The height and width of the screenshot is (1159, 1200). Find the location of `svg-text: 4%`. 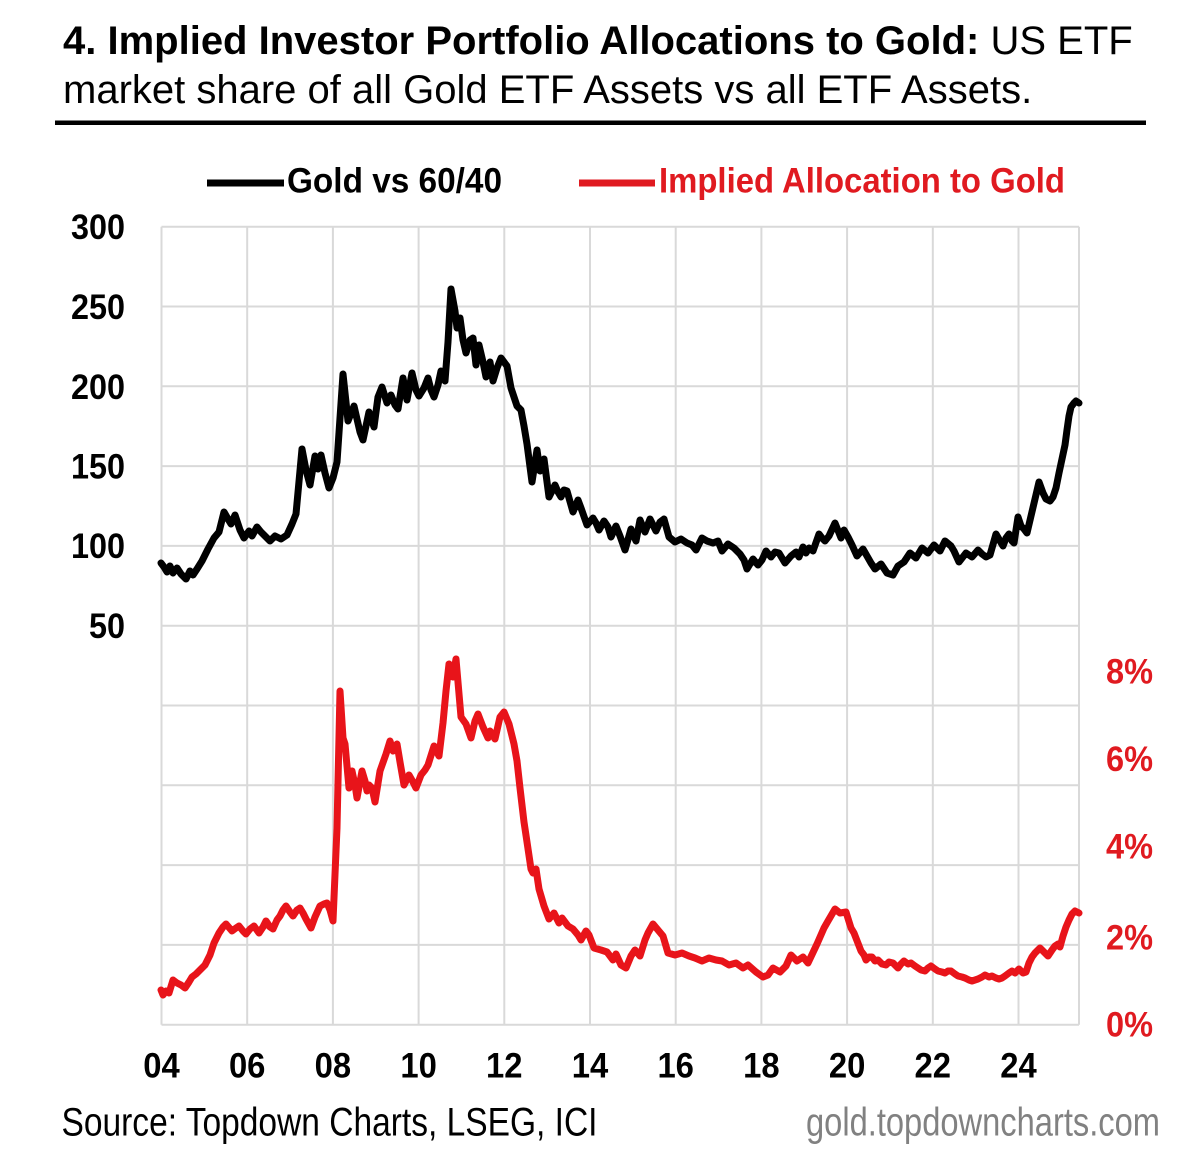

svg-text: 4% is located at coordinates (1129, 847).